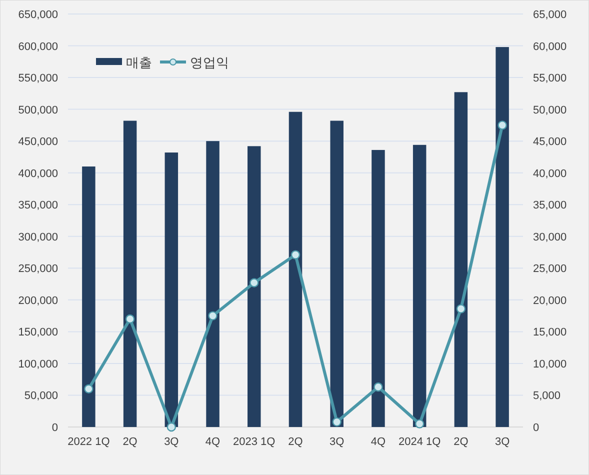 The width and height of the screenshot is (589, 475). What do you see at coordinates (38, 206) in the screenshot?
I see `y-tick-label: 350,000` at bounding box center [38, 206].